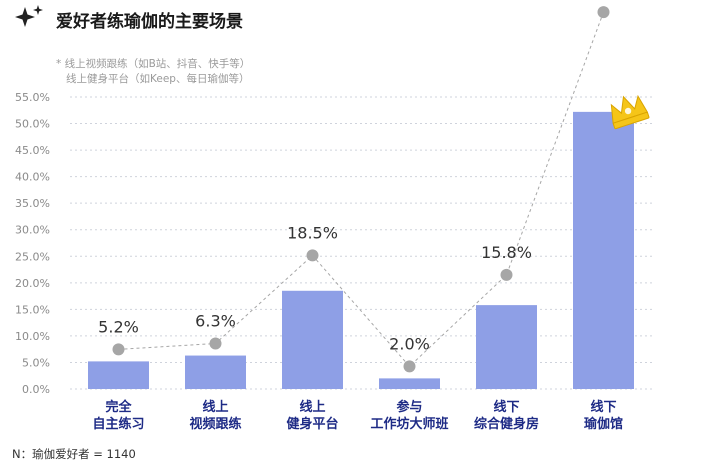  Describe the element at coordinates (74, 454) in the screenshot. I see `sample-size-footnote: N：瑜伽爱好者 = 1140` at that location.